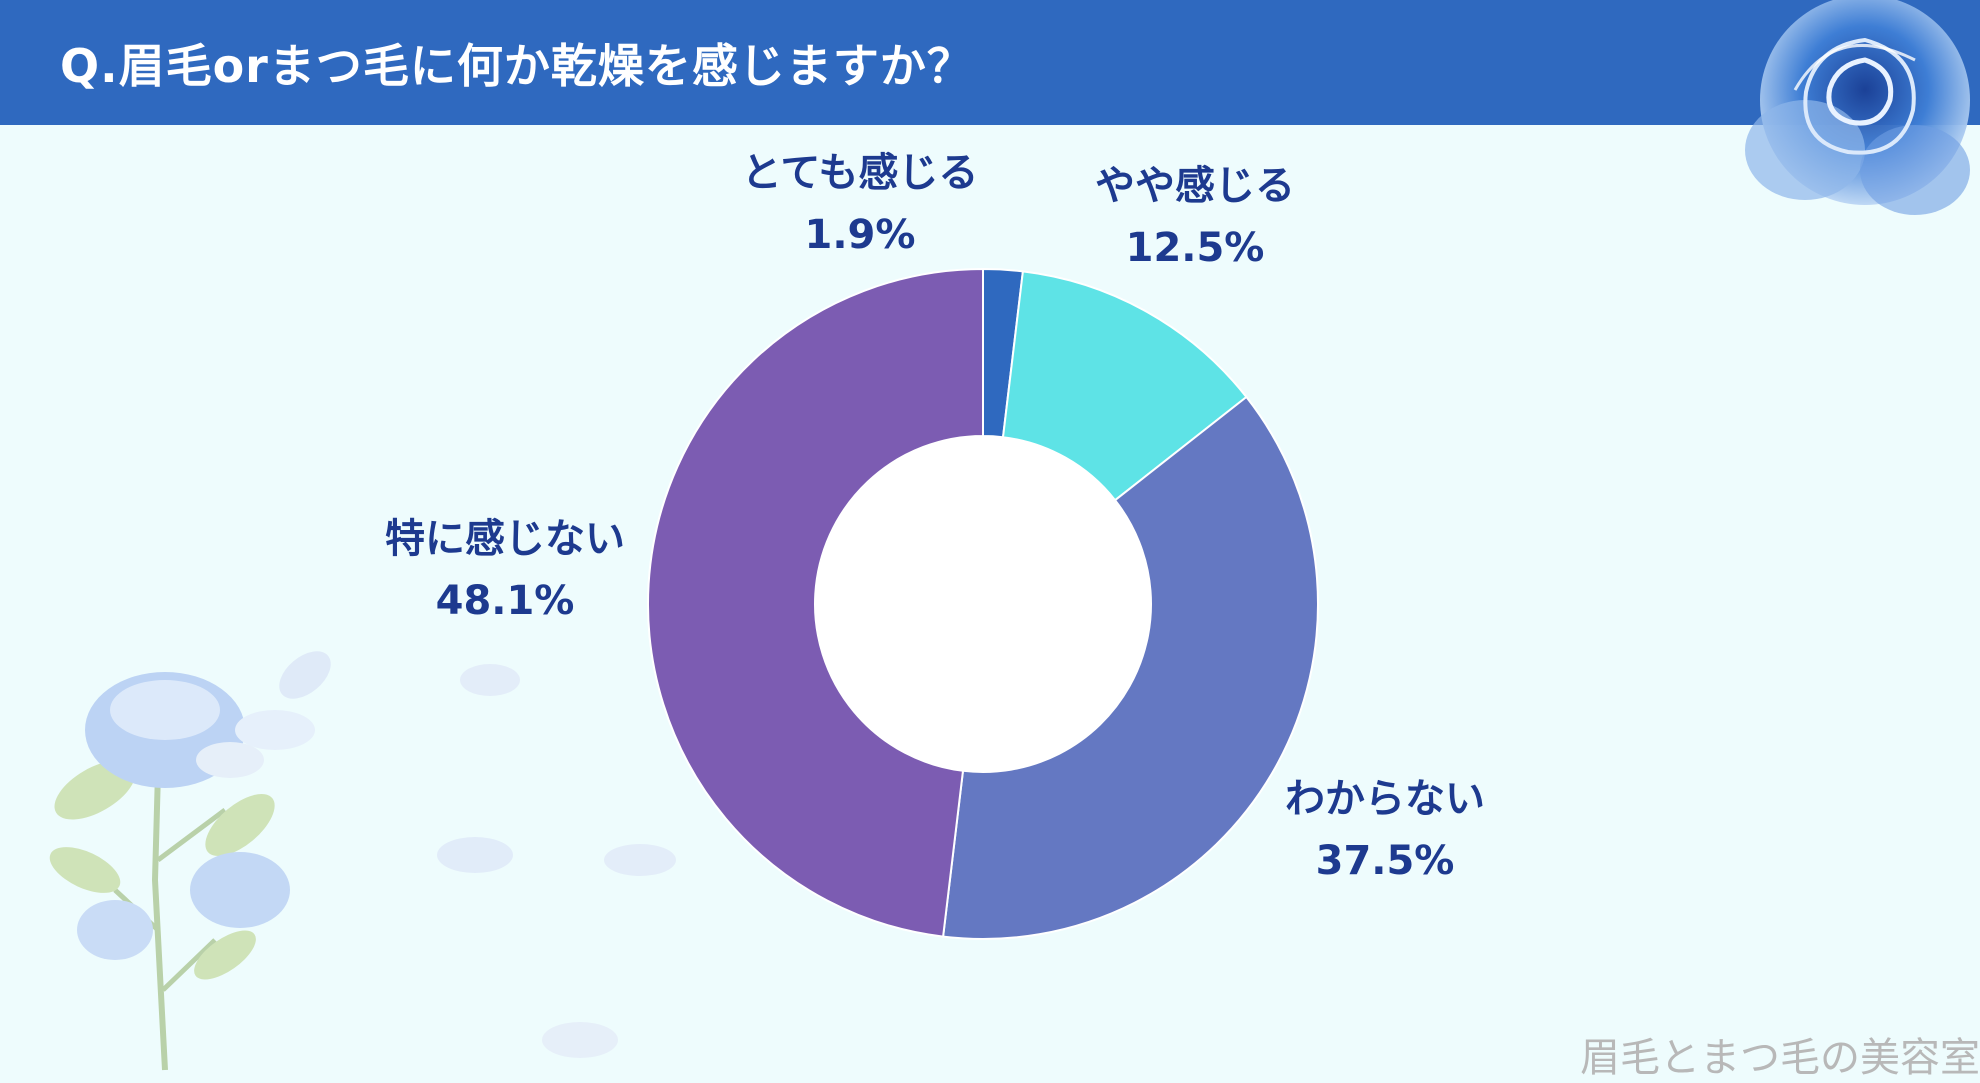  I want to click on slice-label-0-value: 1.9%, so click(860, 235).